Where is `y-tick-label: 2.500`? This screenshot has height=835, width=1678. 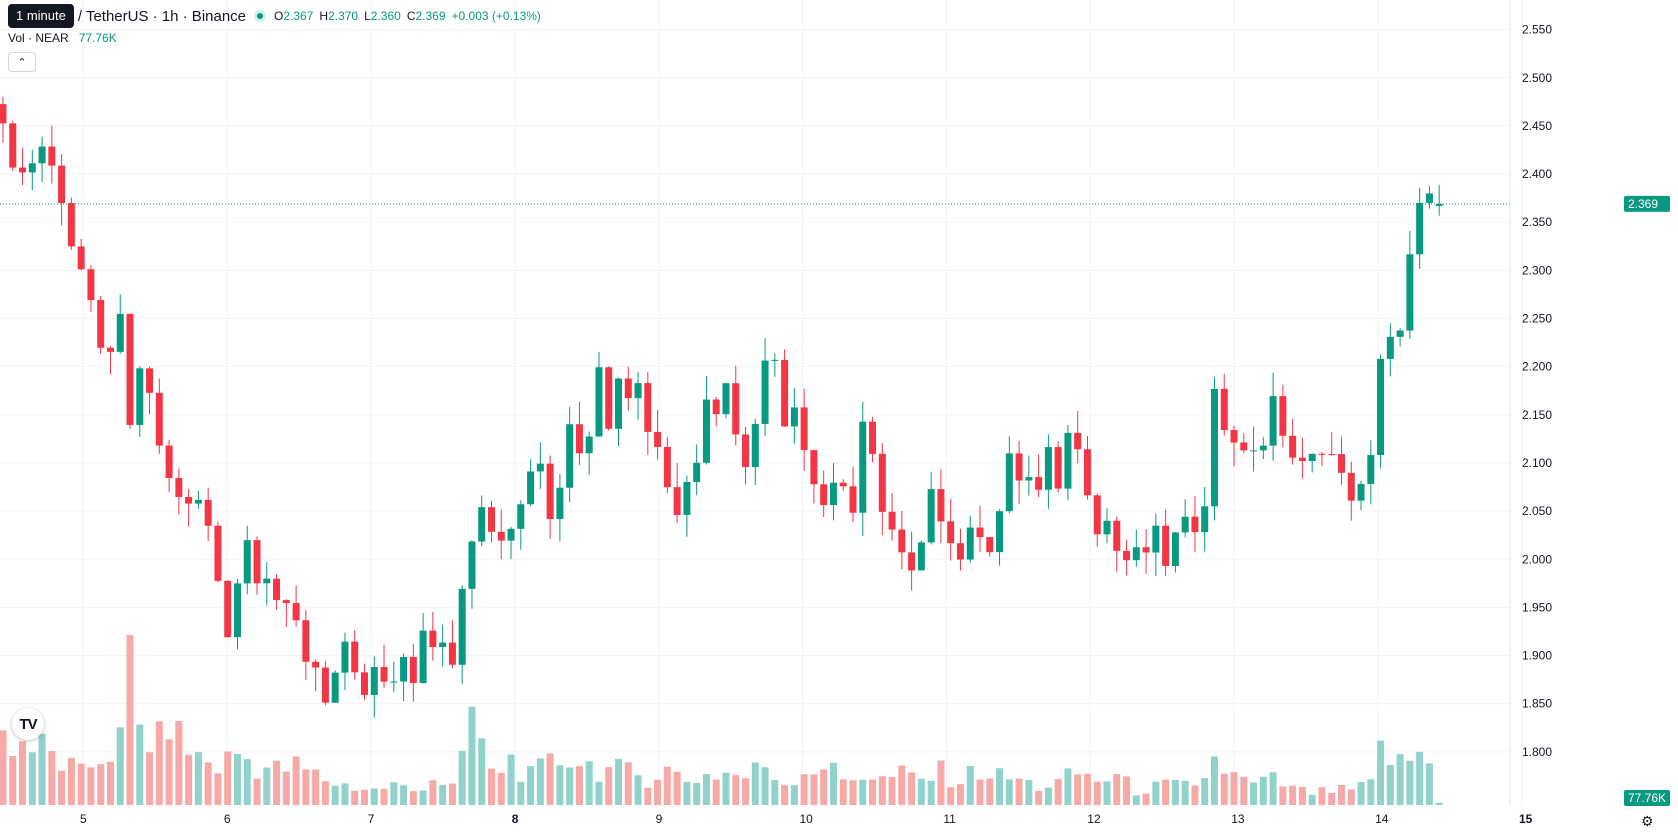 y-tick-label: 2.500 is located at coordinates (1537, 78).